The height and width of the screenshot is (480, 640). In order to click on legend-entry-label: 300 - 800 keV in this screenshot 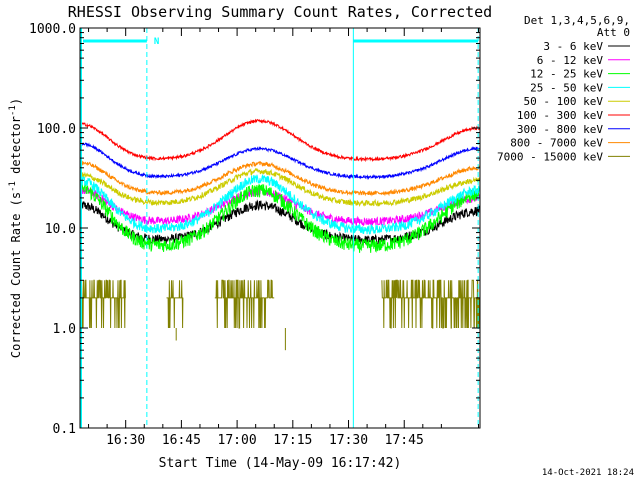, I will do `click(560, 129)`.